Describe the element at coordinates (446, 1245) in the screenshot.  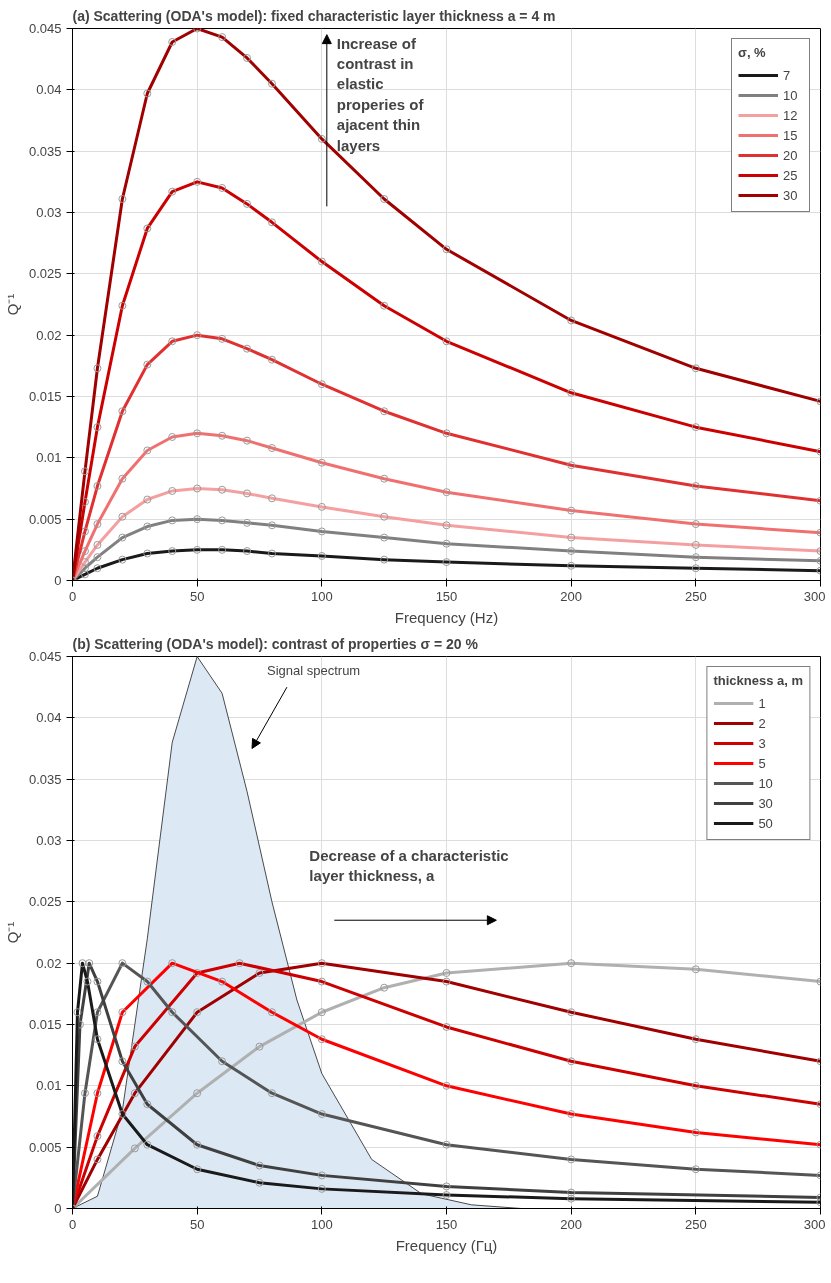
I see `x-axis-title: Frequency (Гц)` at that location.